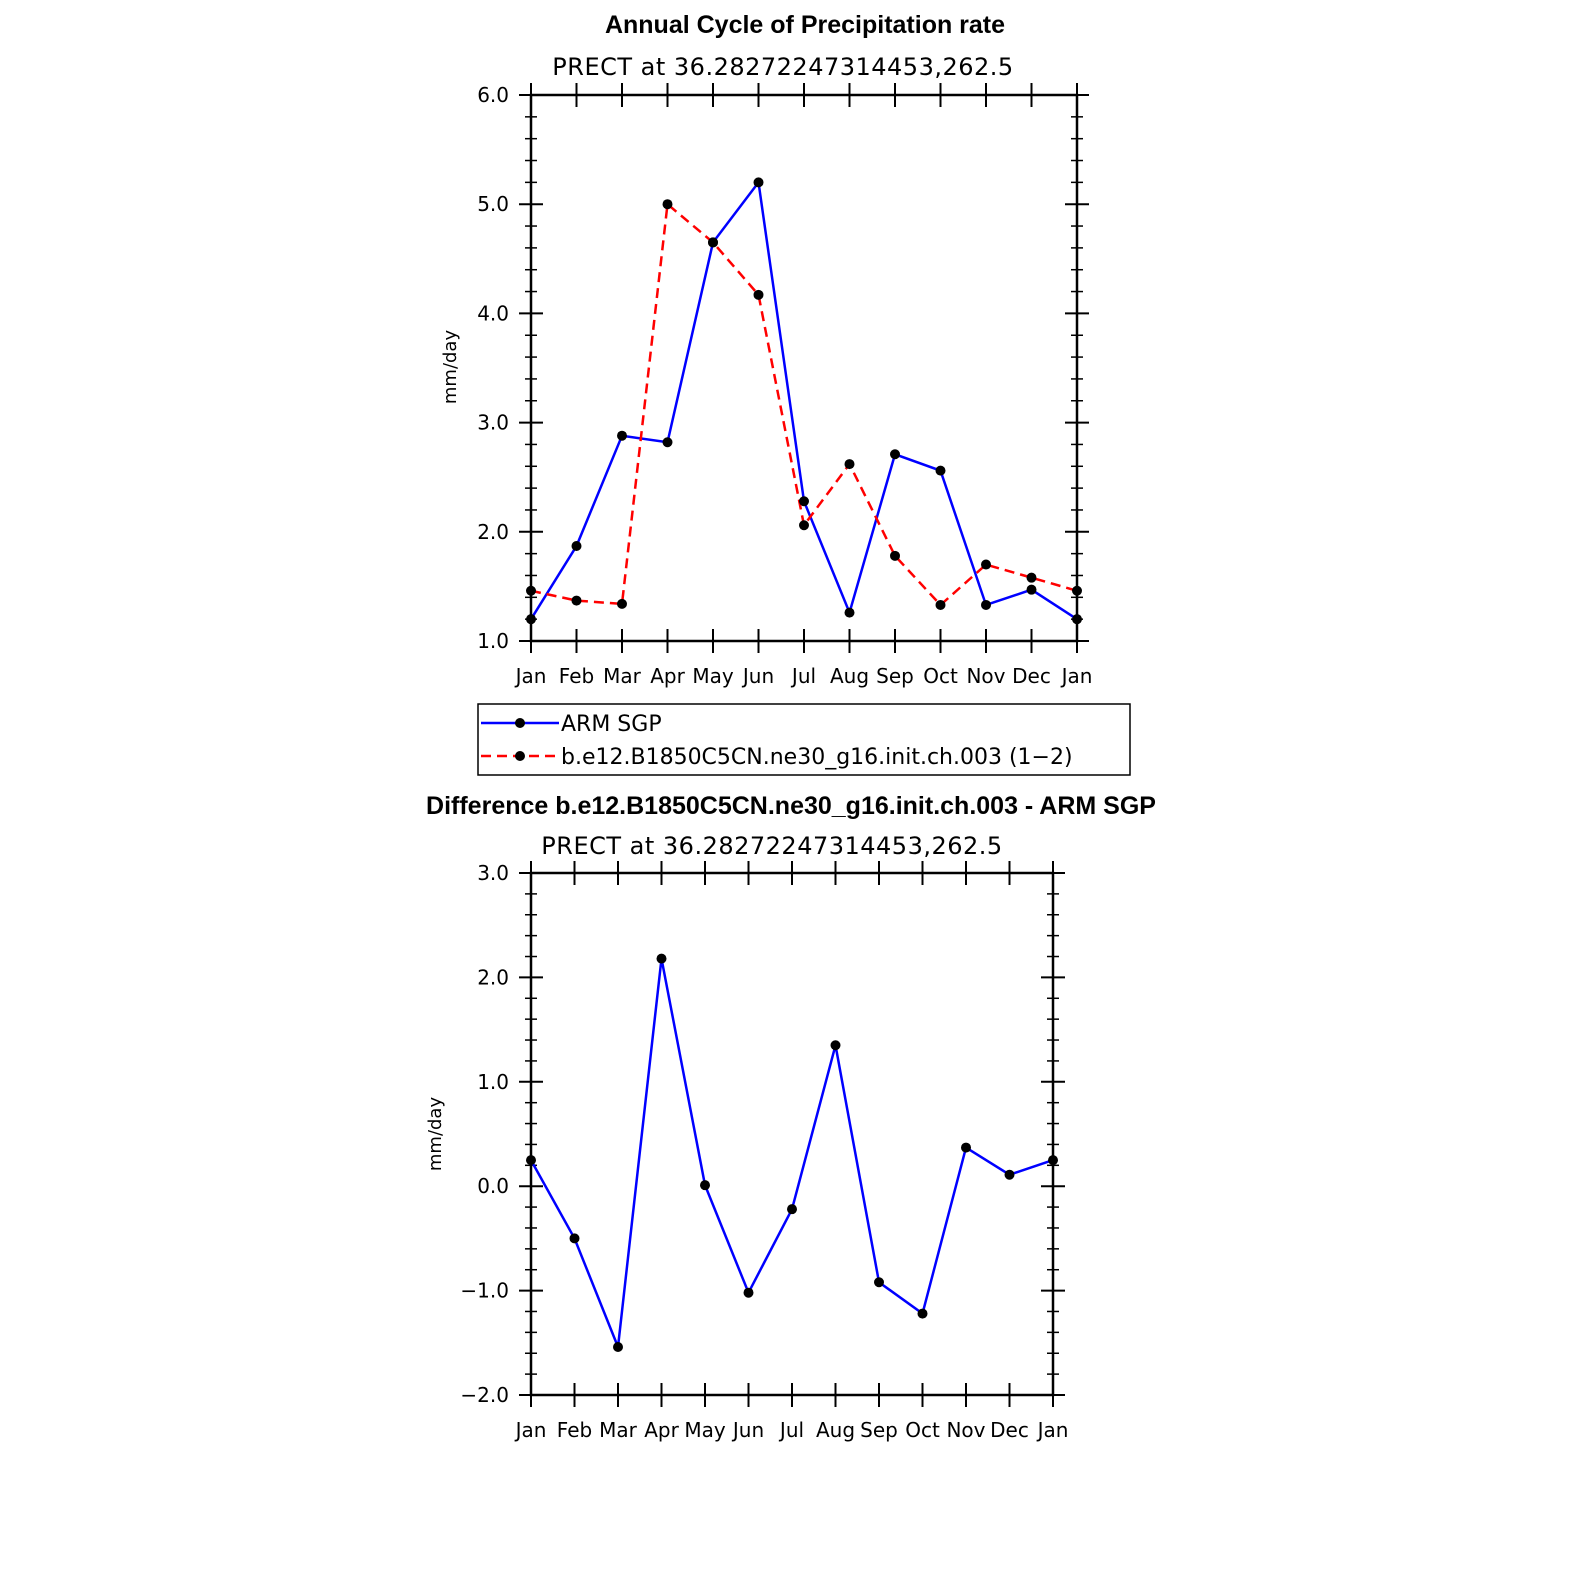 This screenshot has height=1574, width=1574. I want to click on y-tick-label: −1.0, so click(484, 1291).